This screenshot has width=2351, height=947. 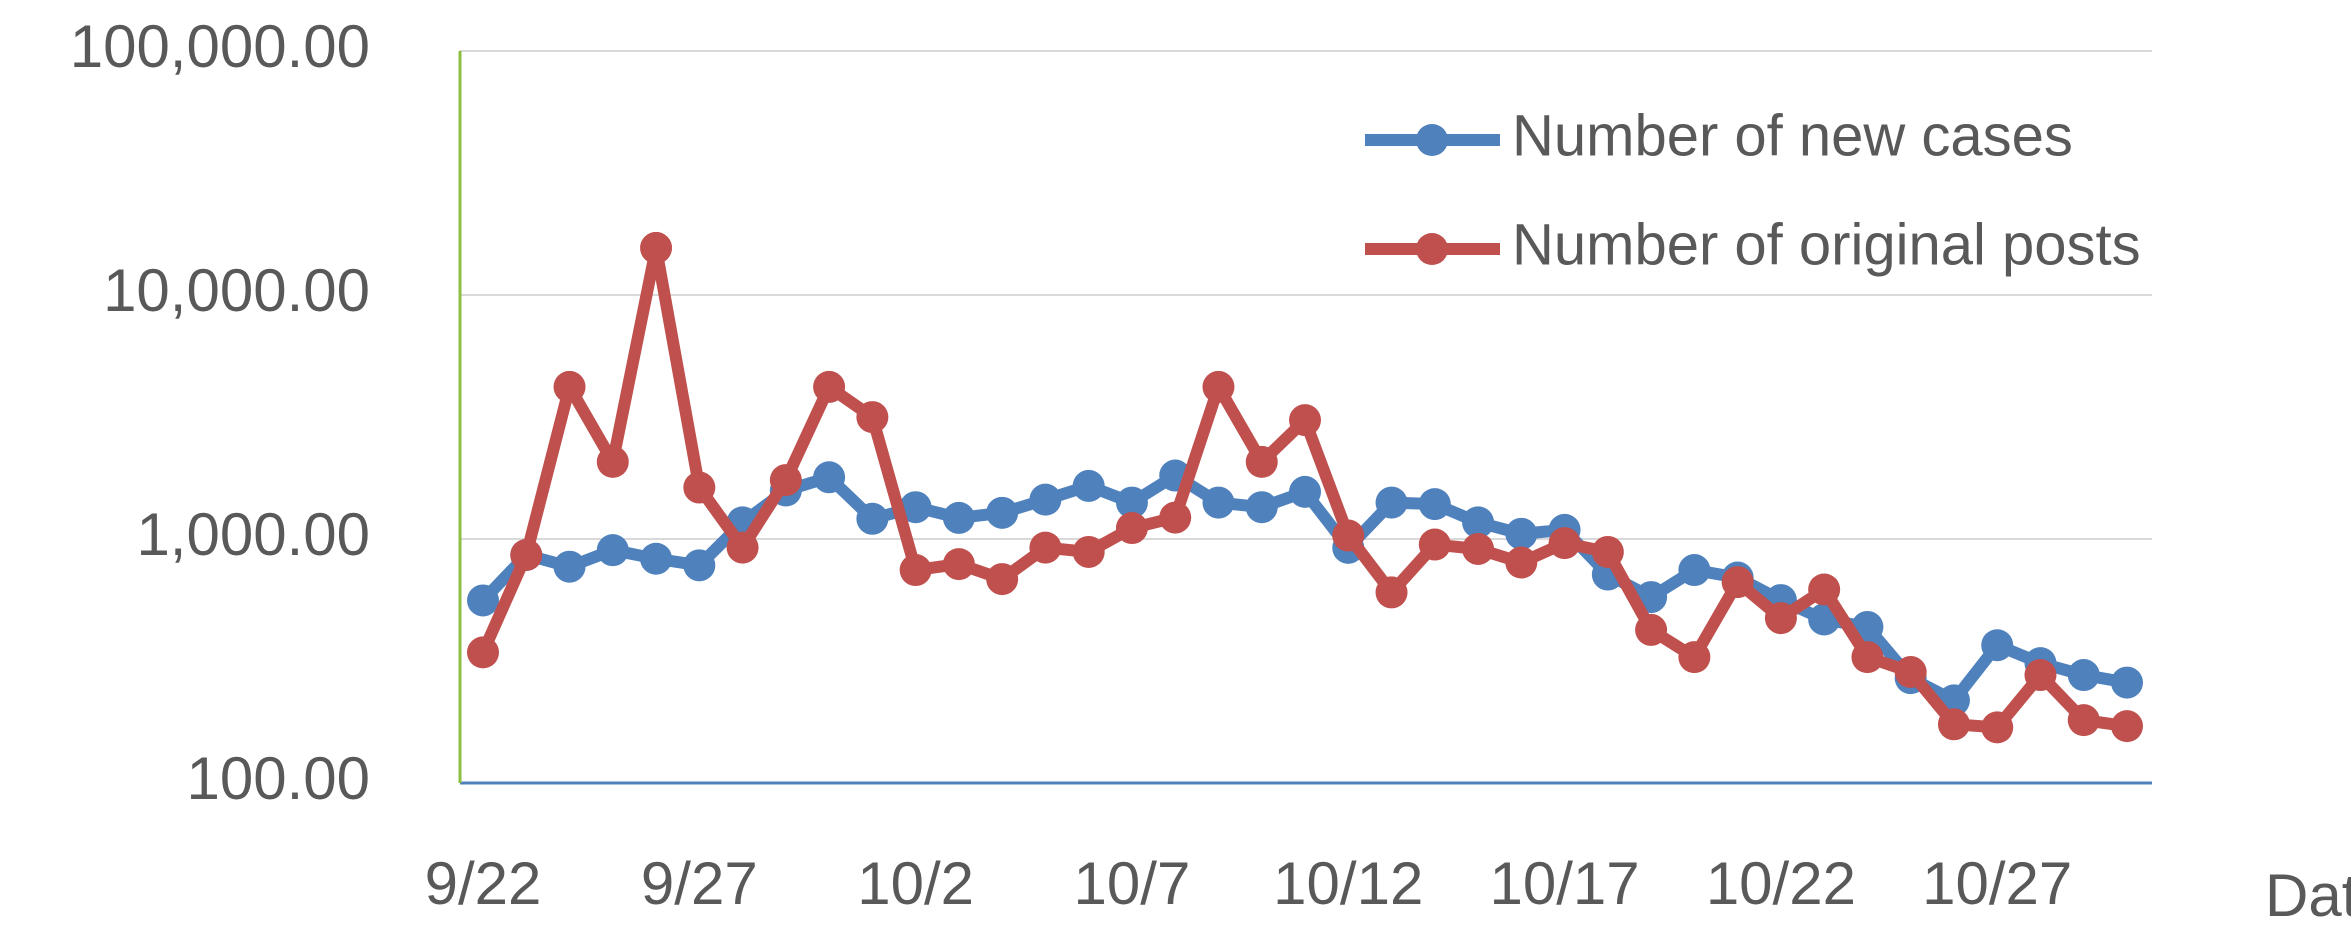 What do you see at coordinates (1826, 244) in the screenshot?
I see `legend-label: Number of original posts` at bounding box center [1826, 244].